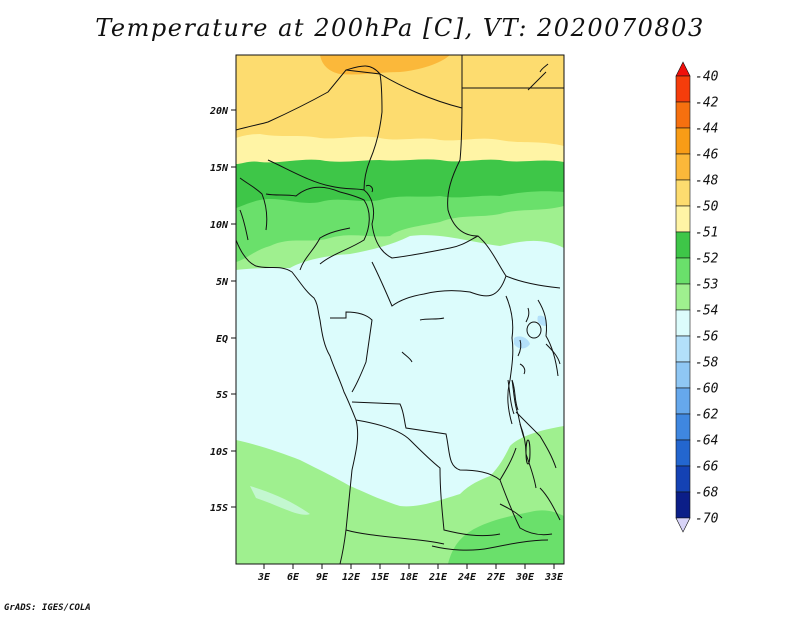 This screenshot has width=800, height=618. Describe the element at coordinates (219, 508) in the screenshot. I see `lat-label: 15S` at that location.